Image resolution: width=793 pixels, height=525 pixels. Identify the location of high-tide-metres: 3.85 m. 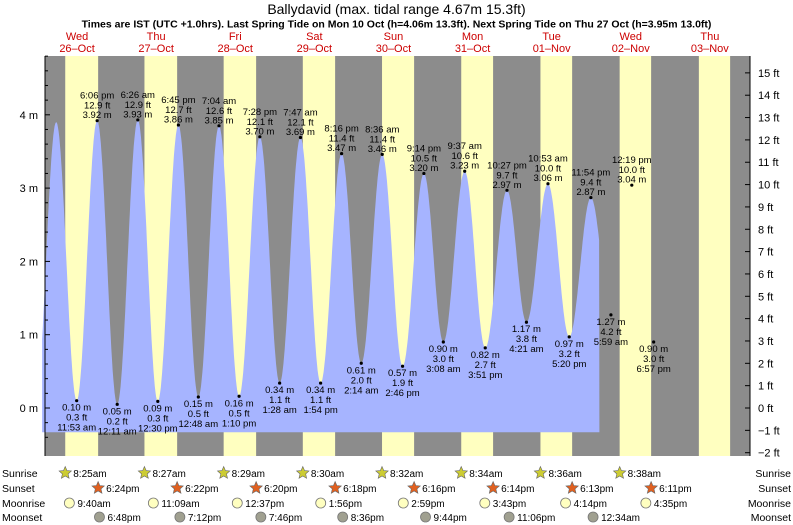
(218, 120).